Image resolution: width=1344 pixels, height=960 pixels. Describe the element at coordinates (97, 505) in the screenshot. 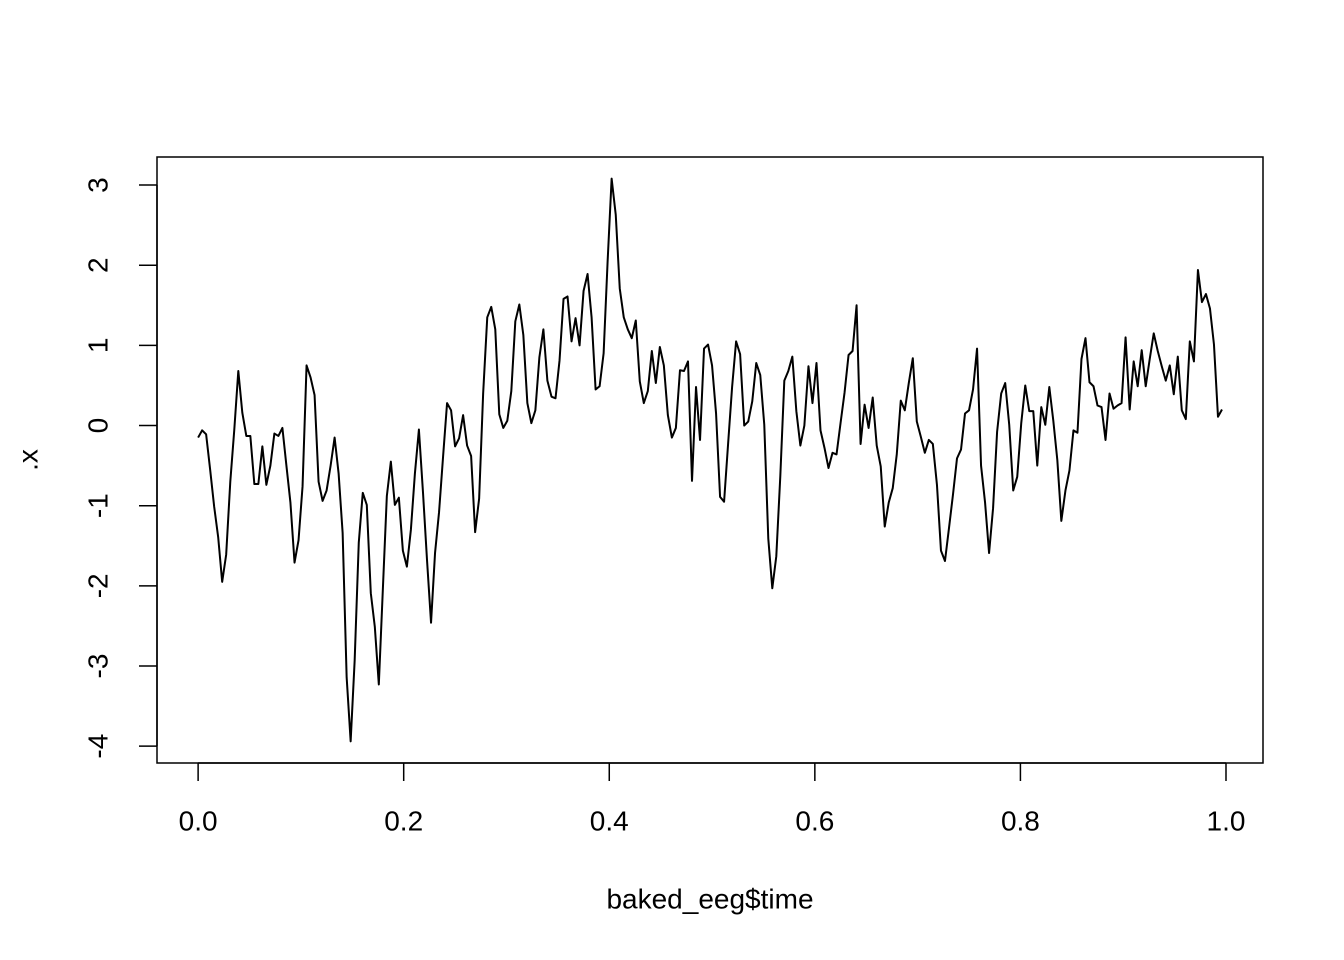

I see `y-tick-label: -1` at that location.